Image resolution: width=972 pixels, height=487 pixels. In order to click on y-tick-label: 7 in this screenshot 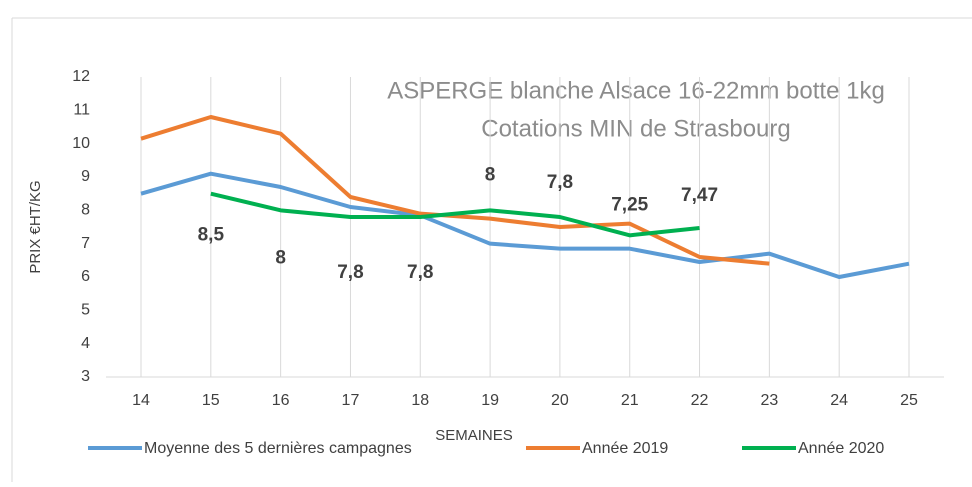, I will do `click(85, 243)`.